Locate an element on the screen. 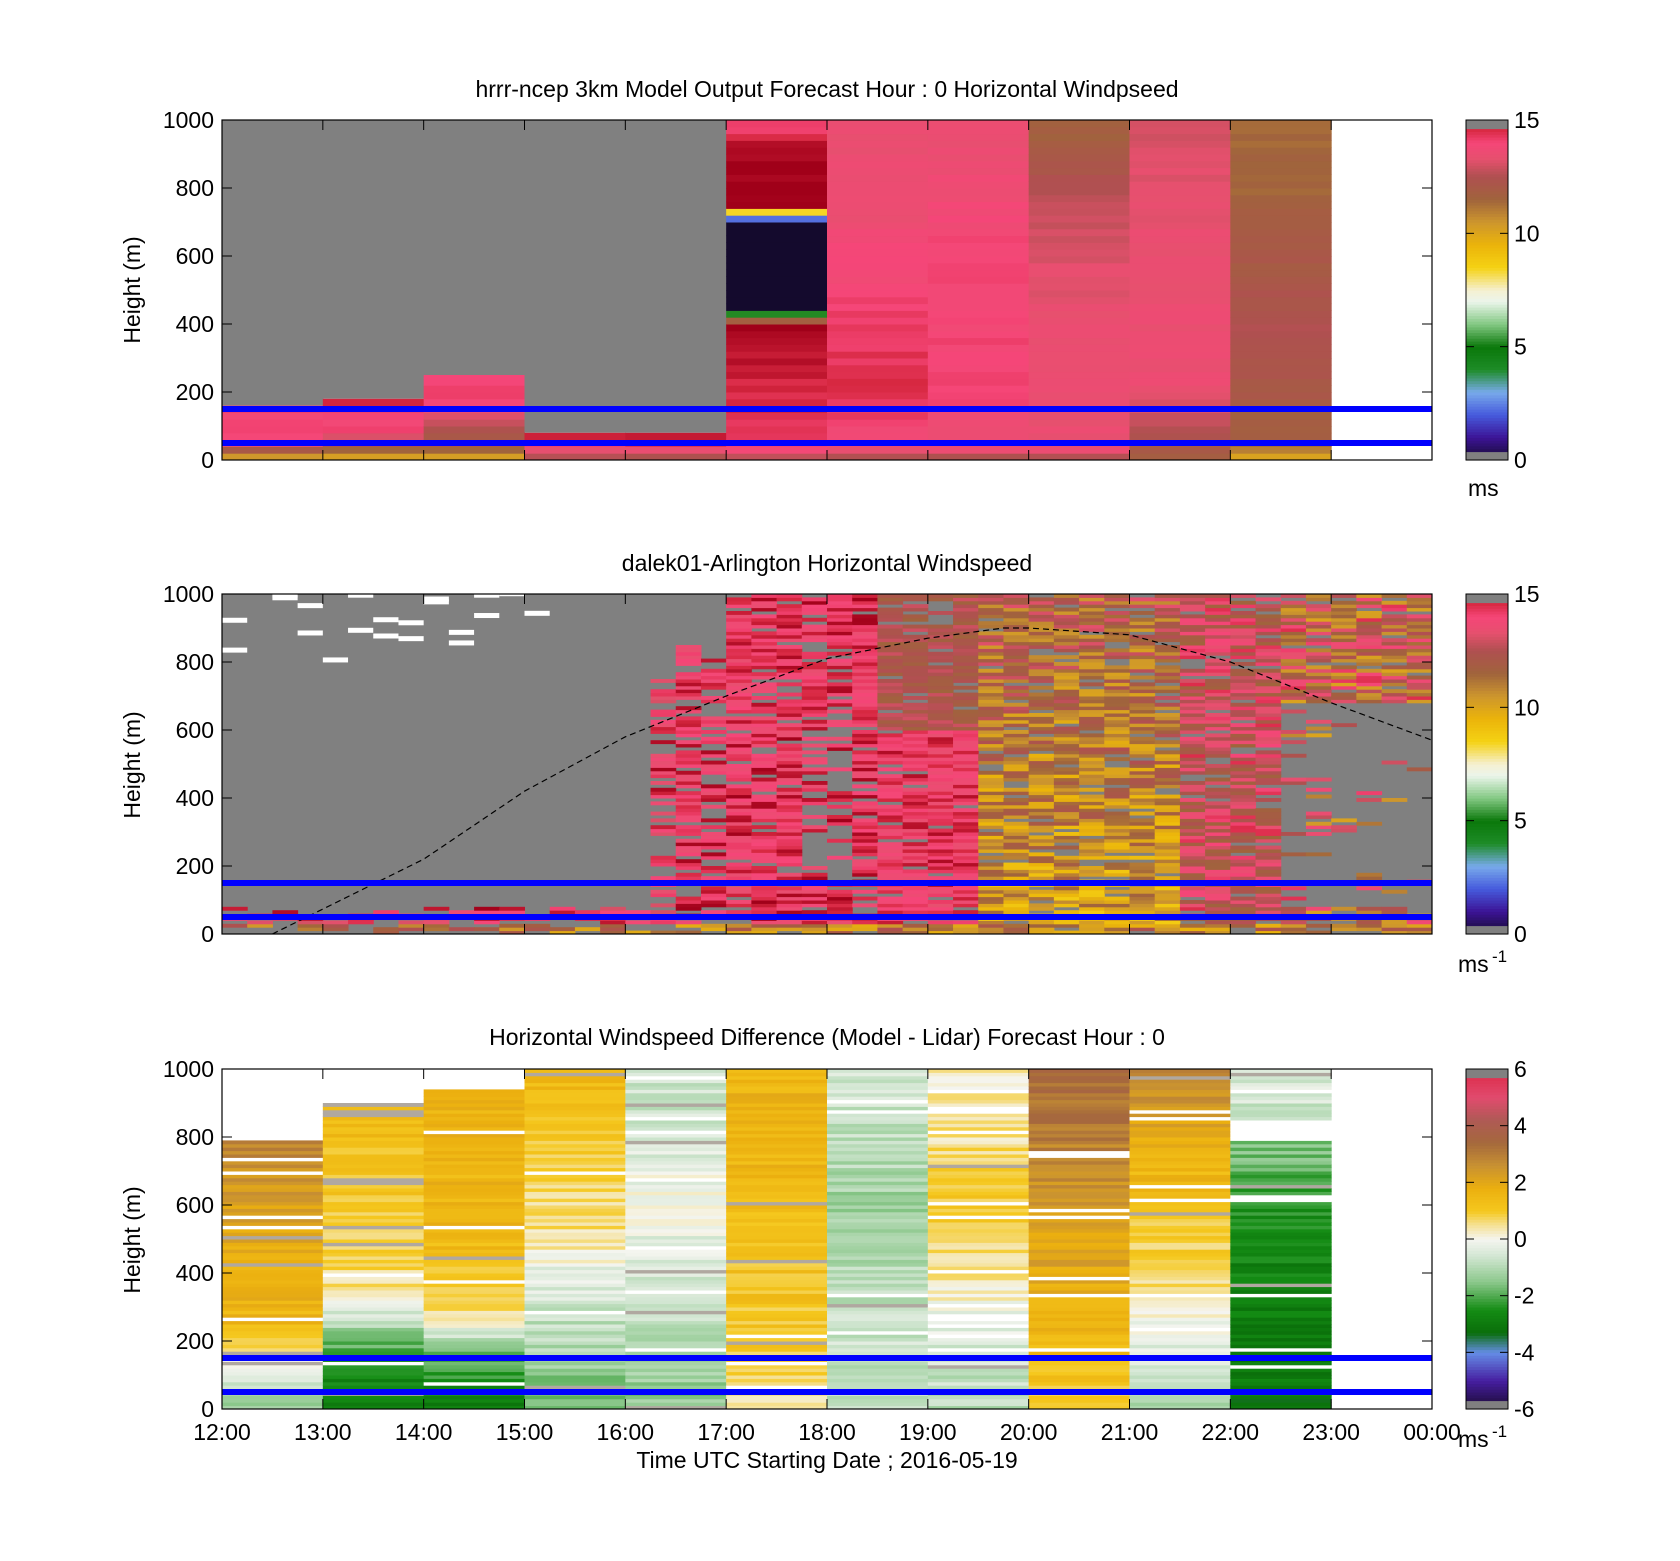  no-data-streak is located at coordinates (461, 643).